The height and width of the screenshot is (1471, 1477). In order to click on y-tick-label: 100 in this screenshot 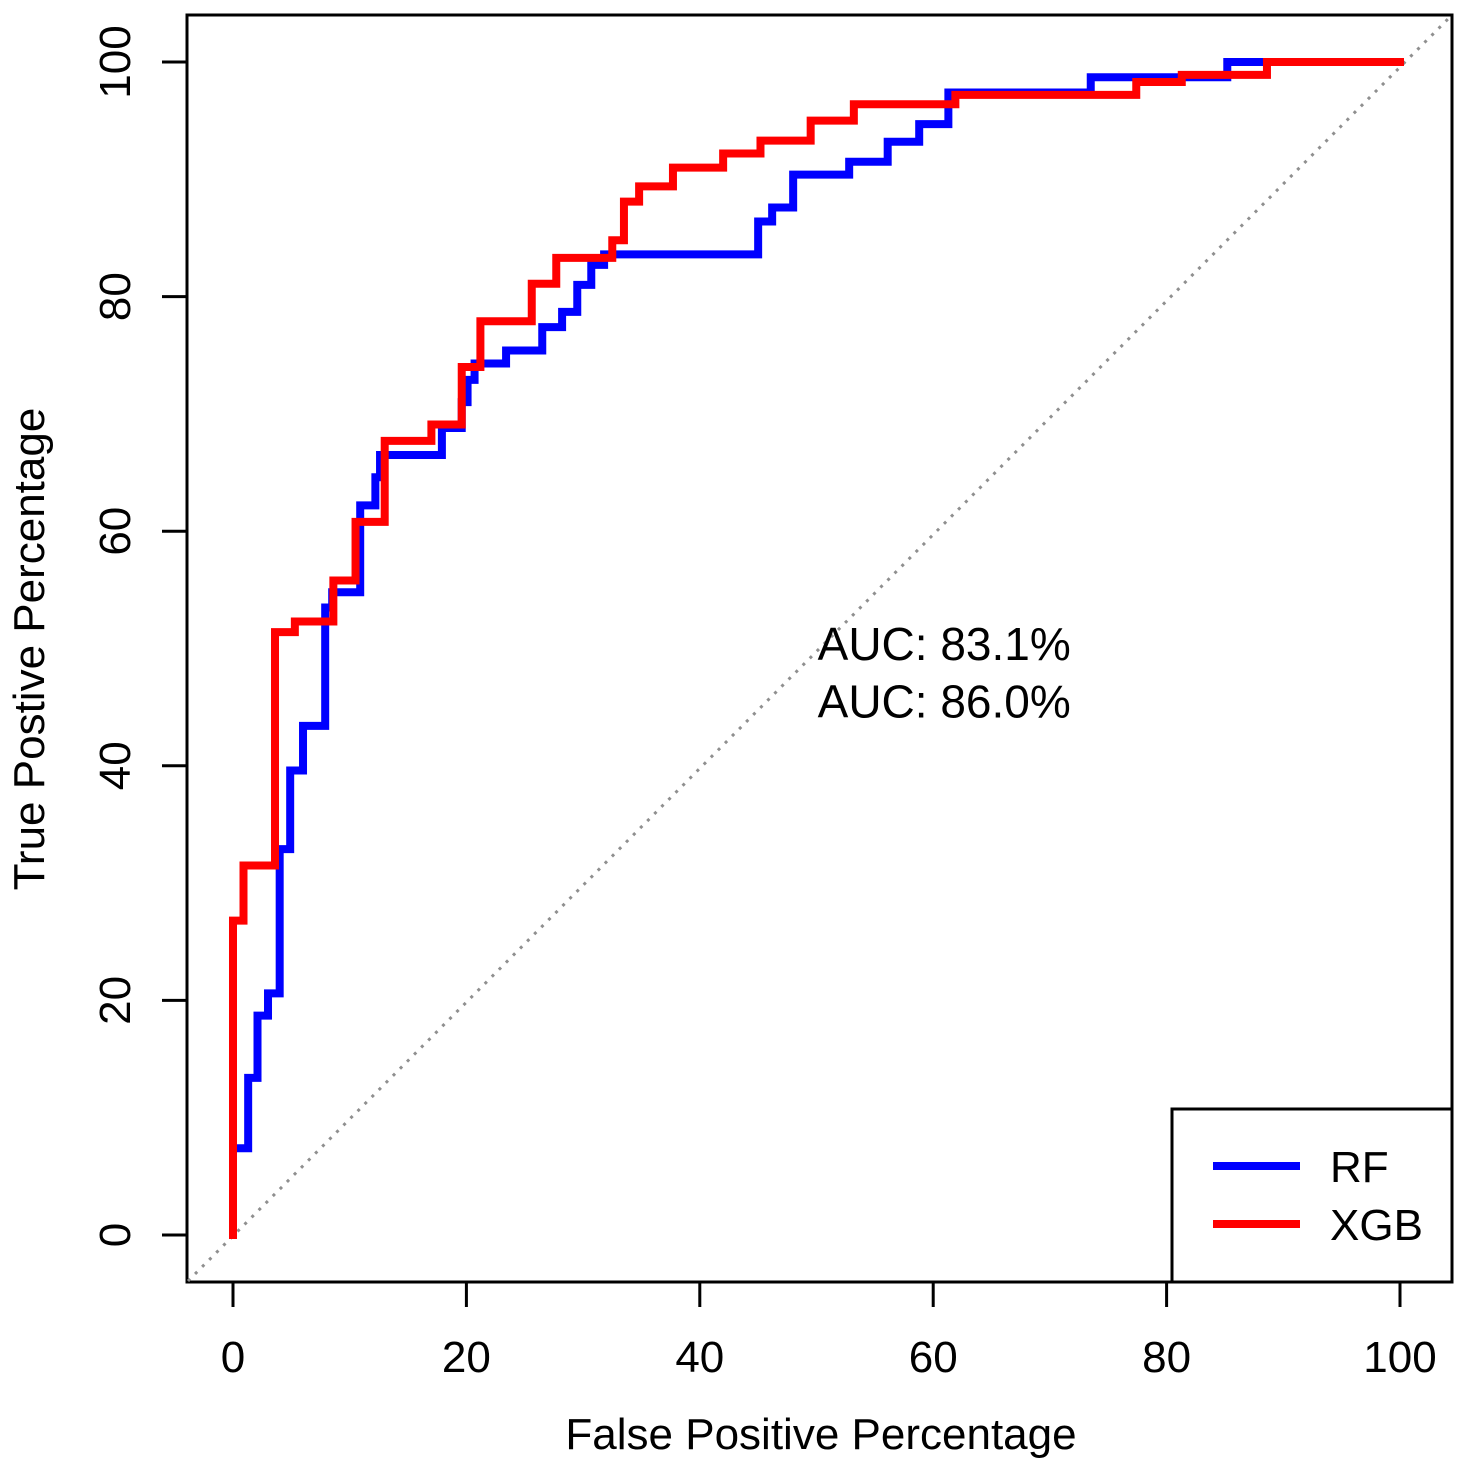, I will do `click(115, 61)`.